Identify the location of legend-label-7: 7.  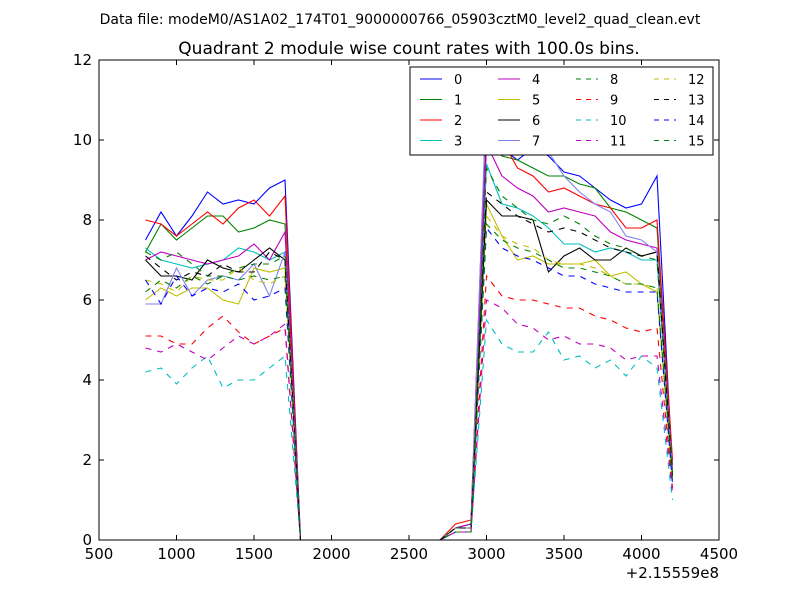
(536, 142).